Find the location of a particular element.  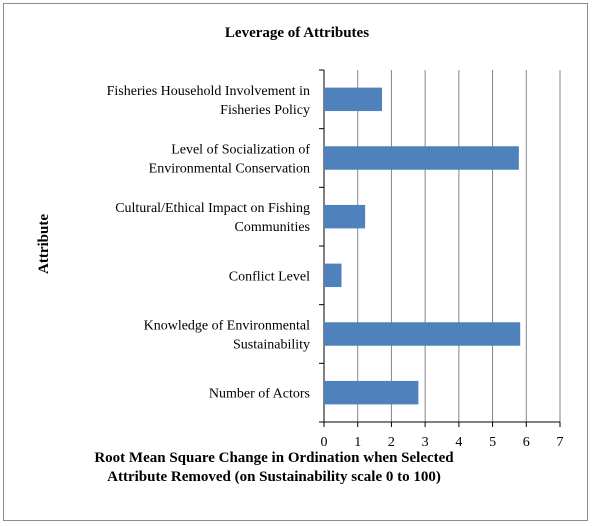

x-tick-label: 2 is located at coordinates (391, 442).